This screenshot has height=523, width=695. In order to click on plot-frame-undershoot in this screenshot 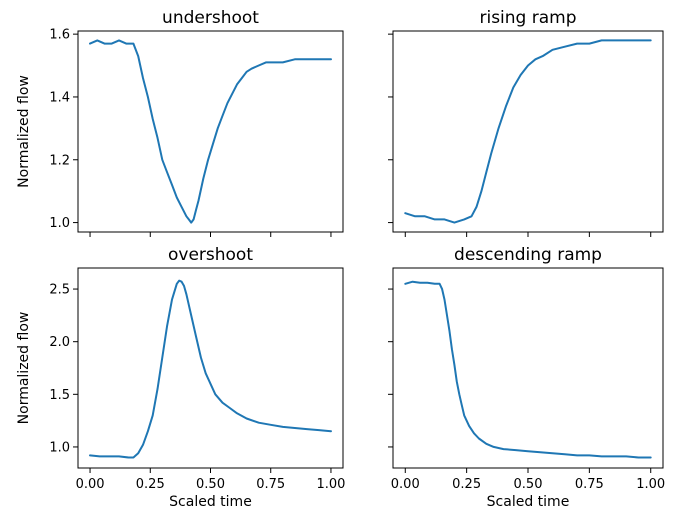, I will do `click(210, 131)`.